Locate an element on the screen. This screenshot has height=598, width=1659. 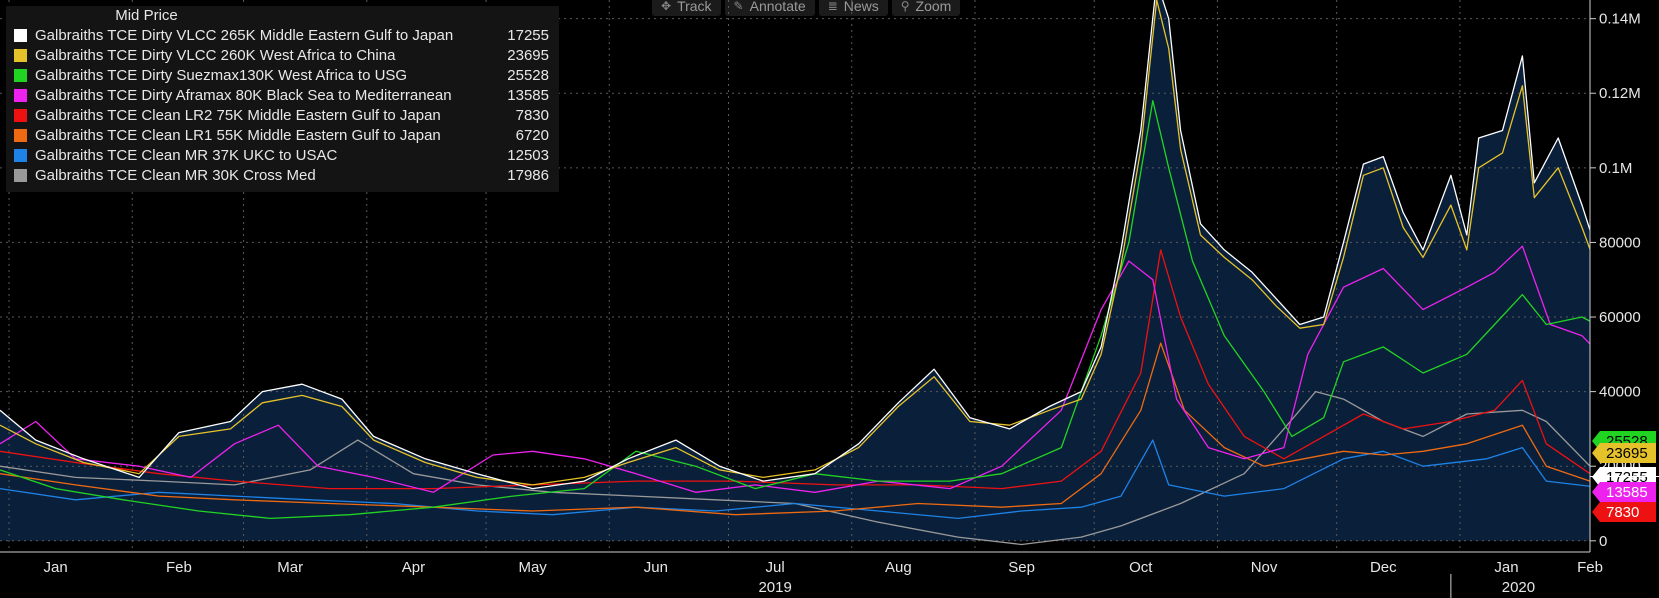
x-tick-label-10: Nov is located at coordinates (1264, 567).